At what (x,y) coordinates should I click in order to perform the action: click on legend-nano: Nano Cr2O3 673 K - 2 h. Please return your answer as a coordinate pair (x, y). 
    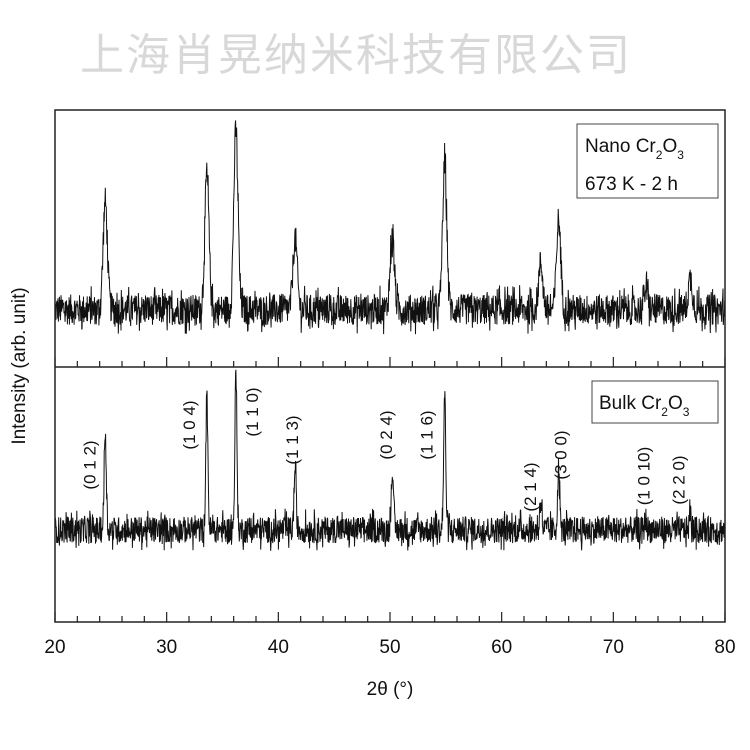
    Looking at the image, I should click on (647, 161).